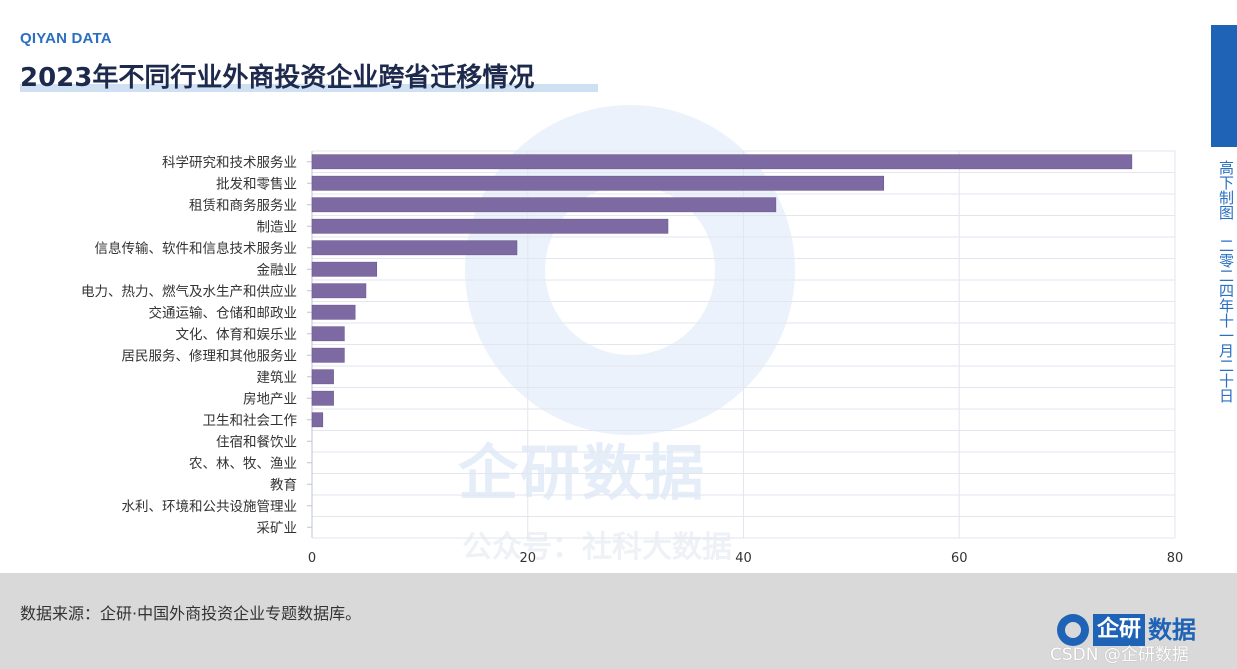 The image size is (1237, 669). What do you see at coordinates (1226, 281) in the screenshot?
I see `side-date-text: 高下制图 二零二四年十一月二十日` at bounding box center [1226, 281].